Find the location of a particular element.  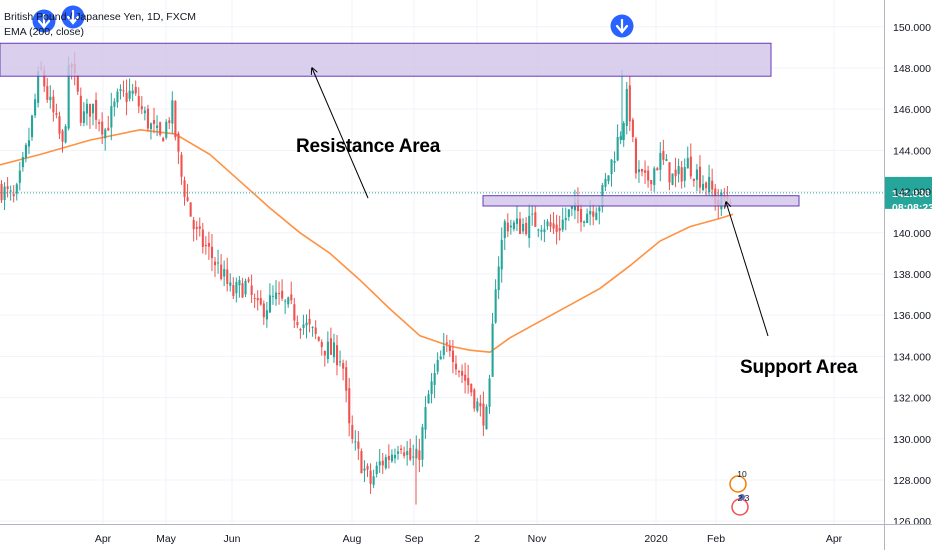

y-tick-label: 140.000 is located at coordinates (912, 234).